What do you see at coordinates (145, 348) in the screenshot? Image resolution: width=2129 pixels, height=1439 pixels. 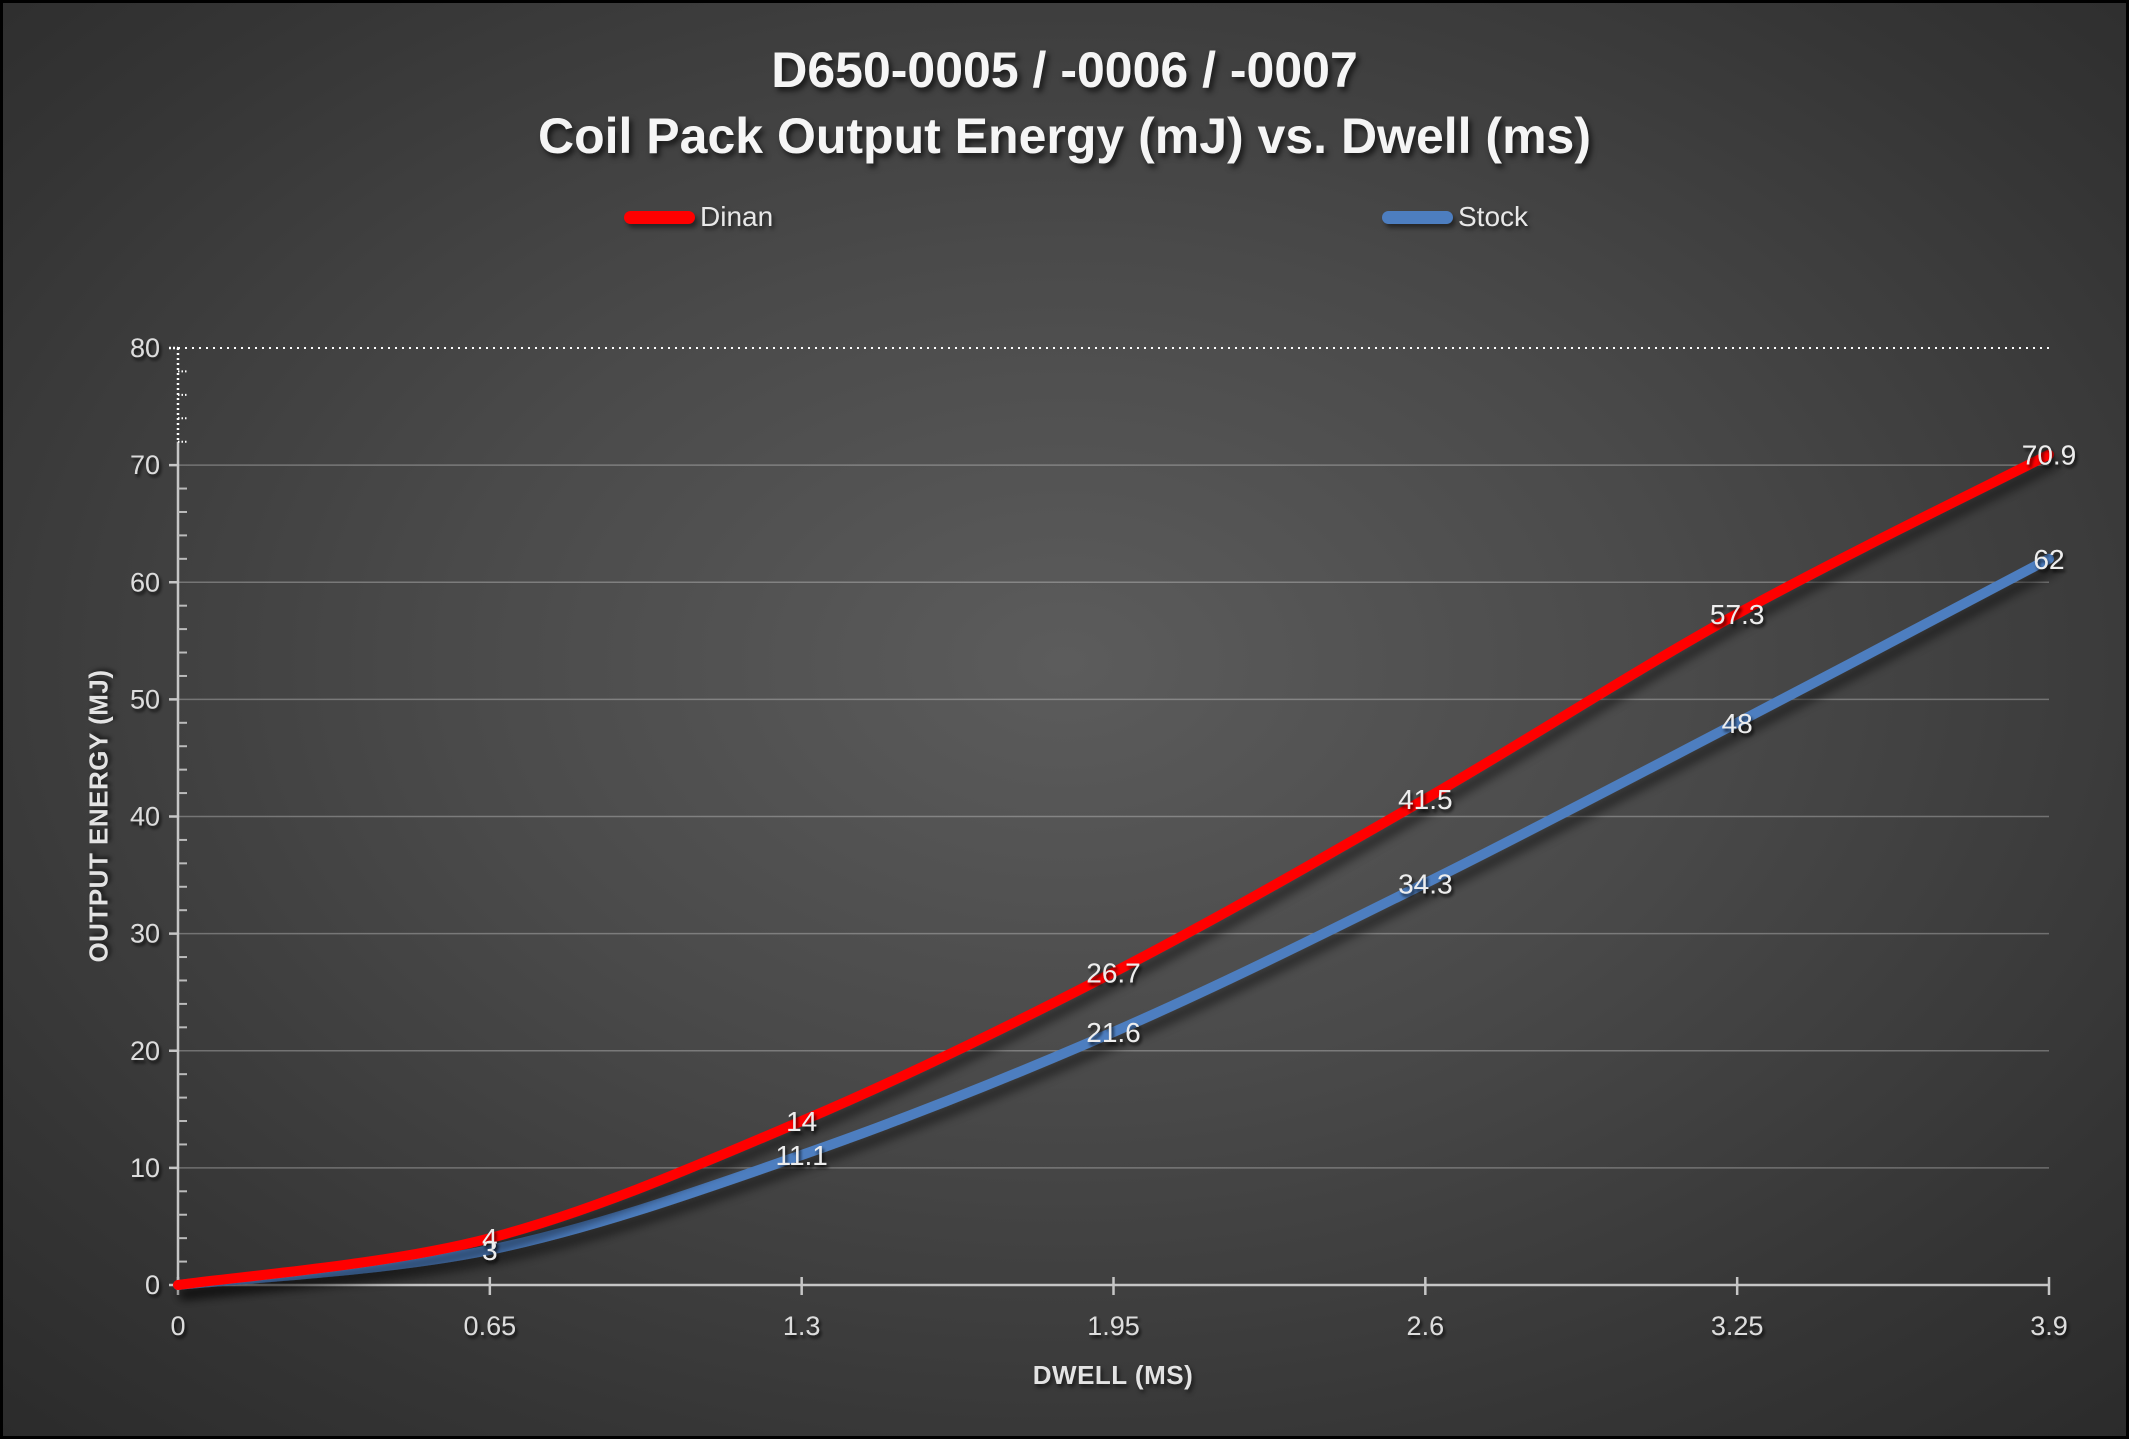 I see `svg-text: 80` at bounding box center [145, 348].